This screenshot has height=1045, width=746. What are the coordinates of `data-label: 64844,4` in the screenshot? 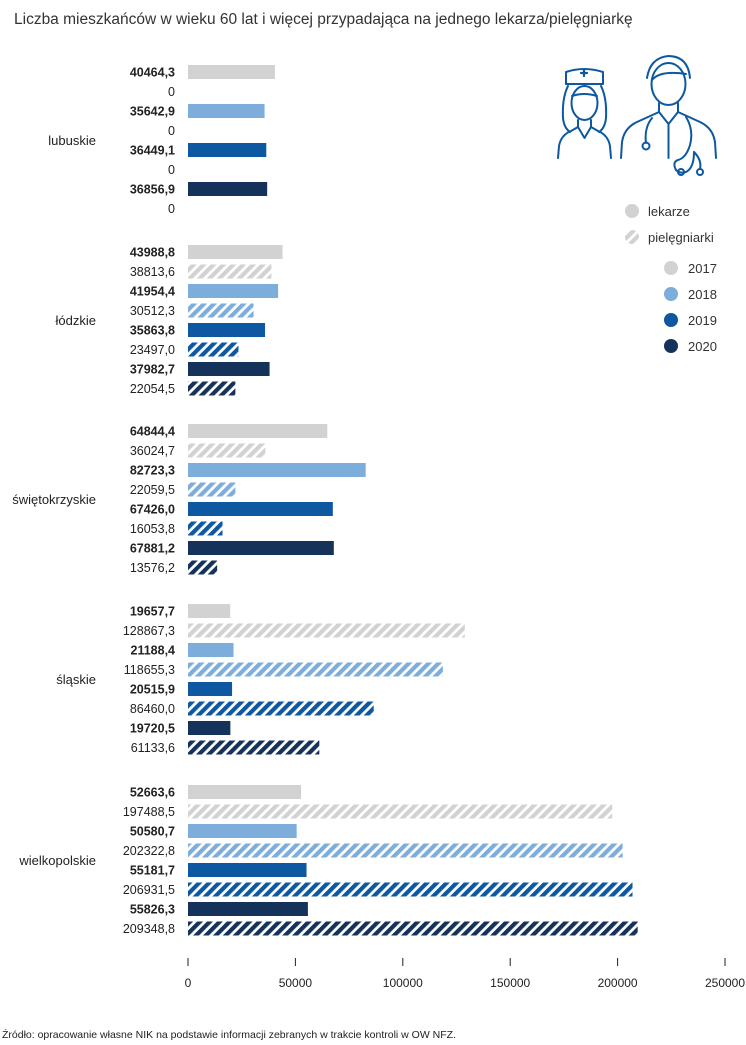 It's located at (152, 432).